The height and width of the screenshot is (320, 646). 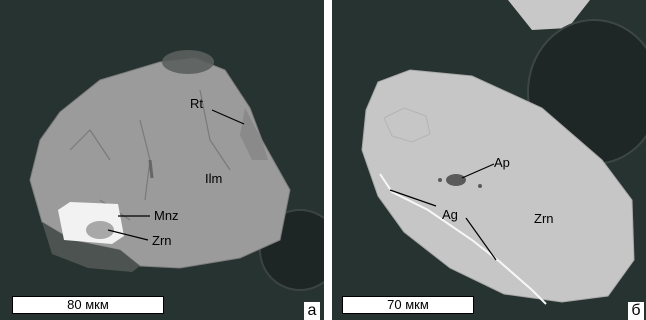 I want to click on panel-letter-a: а, so click(x=312, y=311).